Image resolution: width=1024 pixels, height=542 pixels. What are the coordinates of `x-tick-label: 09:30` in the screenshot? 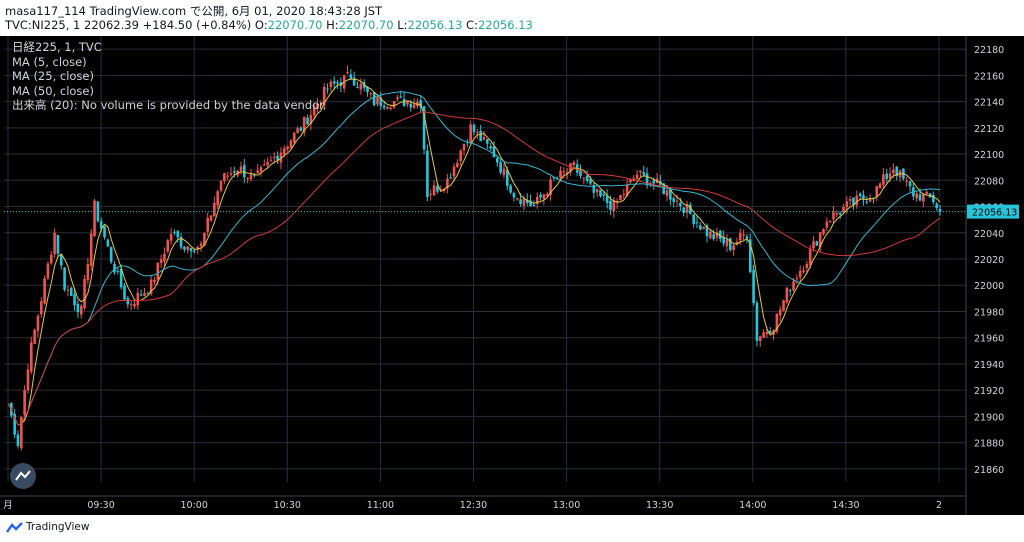 It's located at (100, 505).